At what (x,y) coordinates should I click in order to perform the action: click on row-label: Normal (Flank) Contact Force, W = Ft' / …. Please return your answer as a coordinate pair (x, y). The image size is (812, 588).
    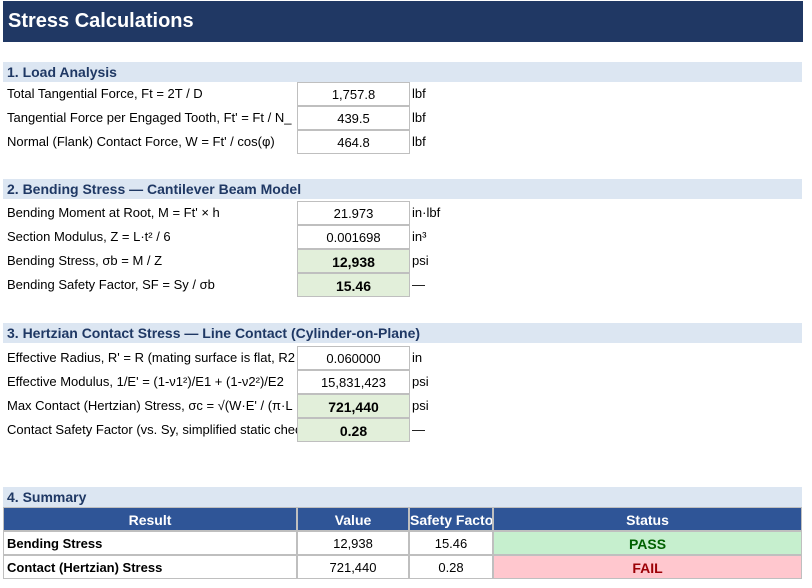
    Looking at the image, I should click on (141, 141).